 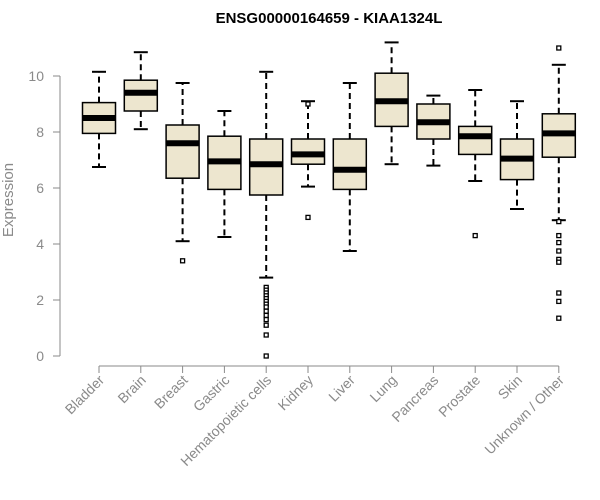 What do you see at coordinates (510, 387) in the screenshot?
I see `x-tick-label: Skin` at bounding box center [510, 387].